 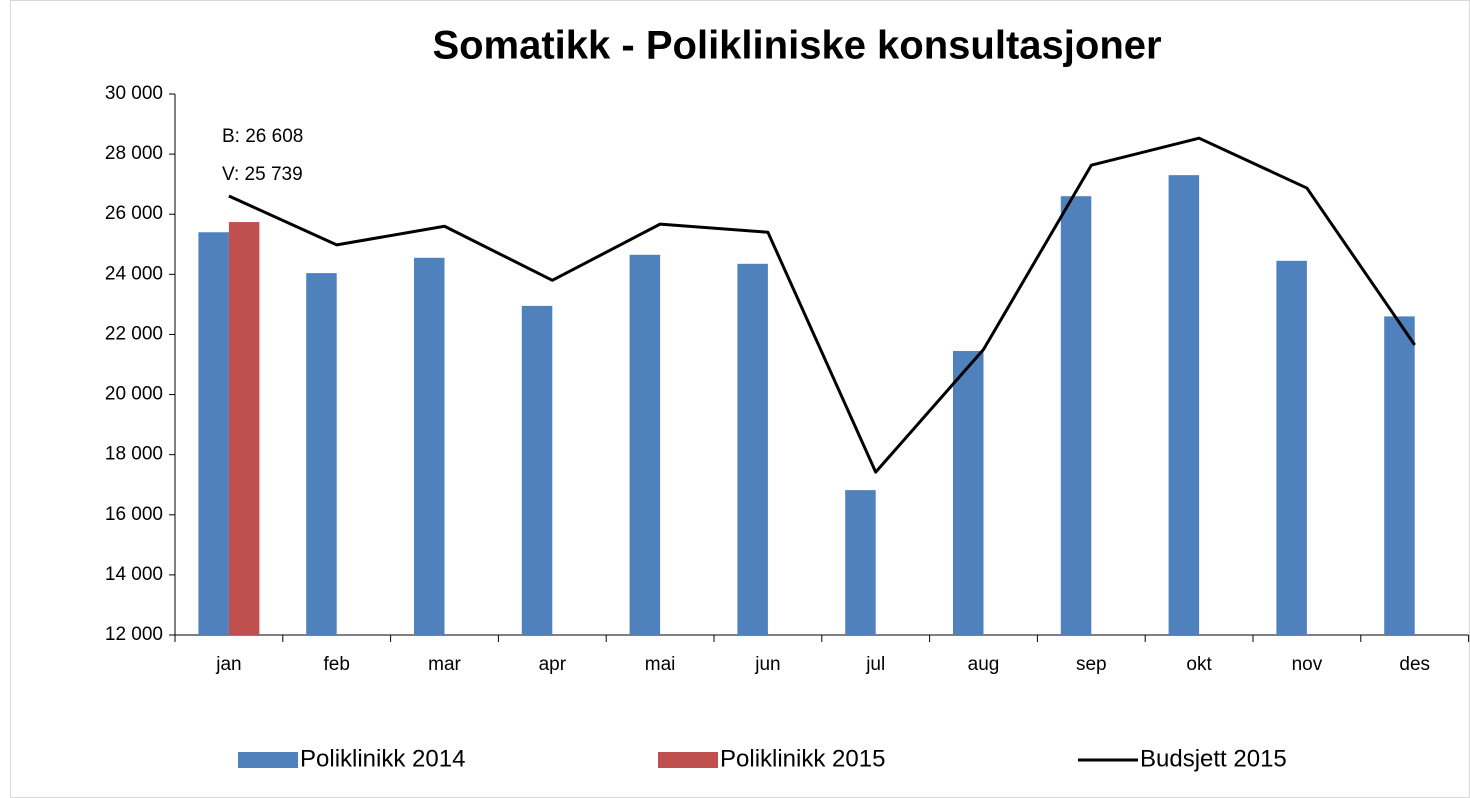 What do you see at coordinates (1213, 758) in the screenshot?
I see `legend-label: Budsjett 2015` at bounding box center [1213, 758].